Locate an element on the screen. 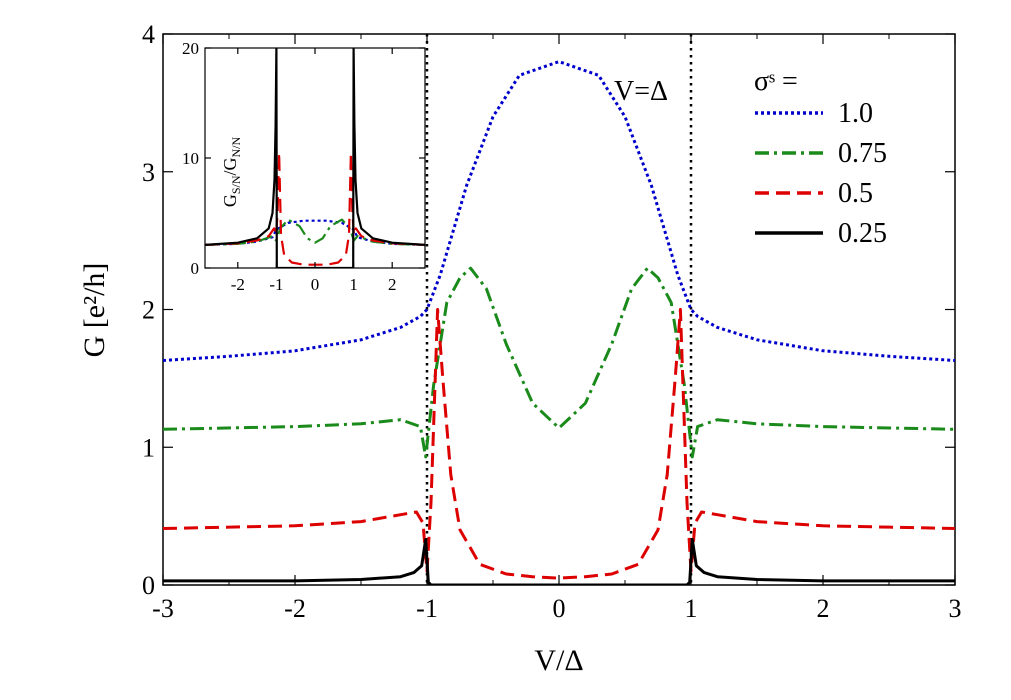  inset-series-line-0.75 is located at coordinates (315, 232).